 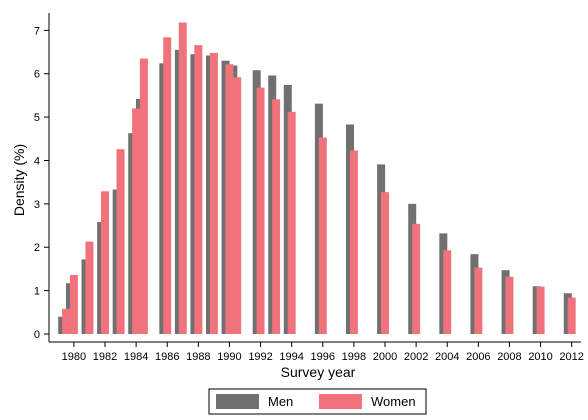 I want to click on x-tick-label: 1996, so click(x=323, y=357).